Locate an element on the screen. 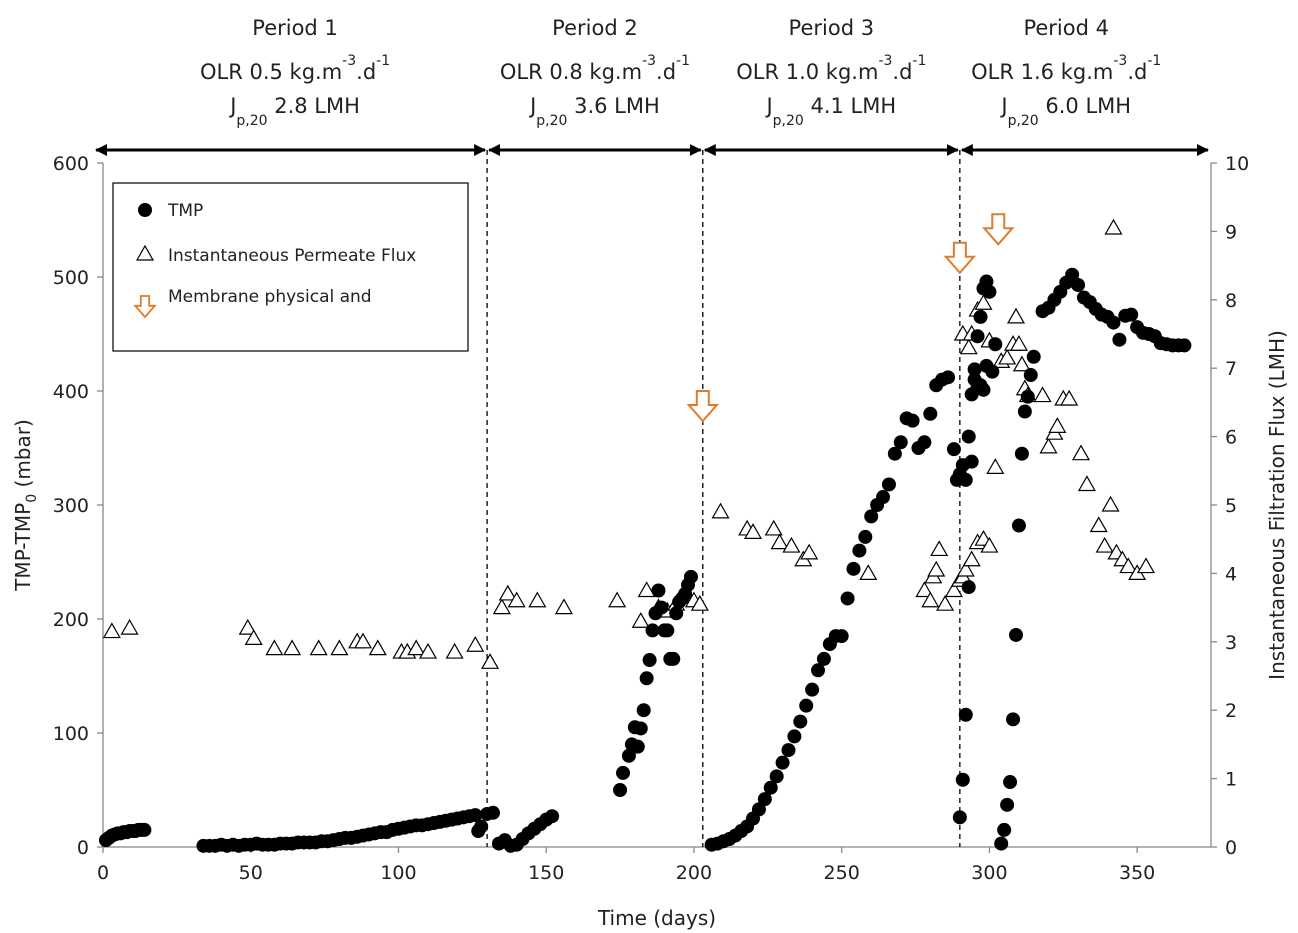 This screenshot has height=933, width=1298. legend-arrow-icon is located at coordinates (145, 307).